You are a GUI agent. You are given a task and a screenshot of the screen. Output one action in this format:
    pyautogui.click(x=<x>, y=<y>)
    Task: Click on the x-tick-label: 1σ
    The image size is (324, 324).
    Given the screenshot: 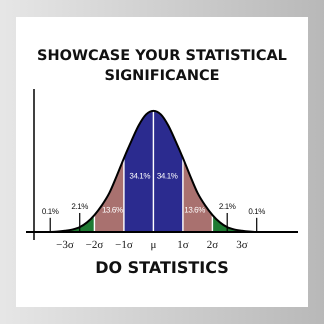 What is the action you would take?
    pyautogui.click(x=183, y=244)
    